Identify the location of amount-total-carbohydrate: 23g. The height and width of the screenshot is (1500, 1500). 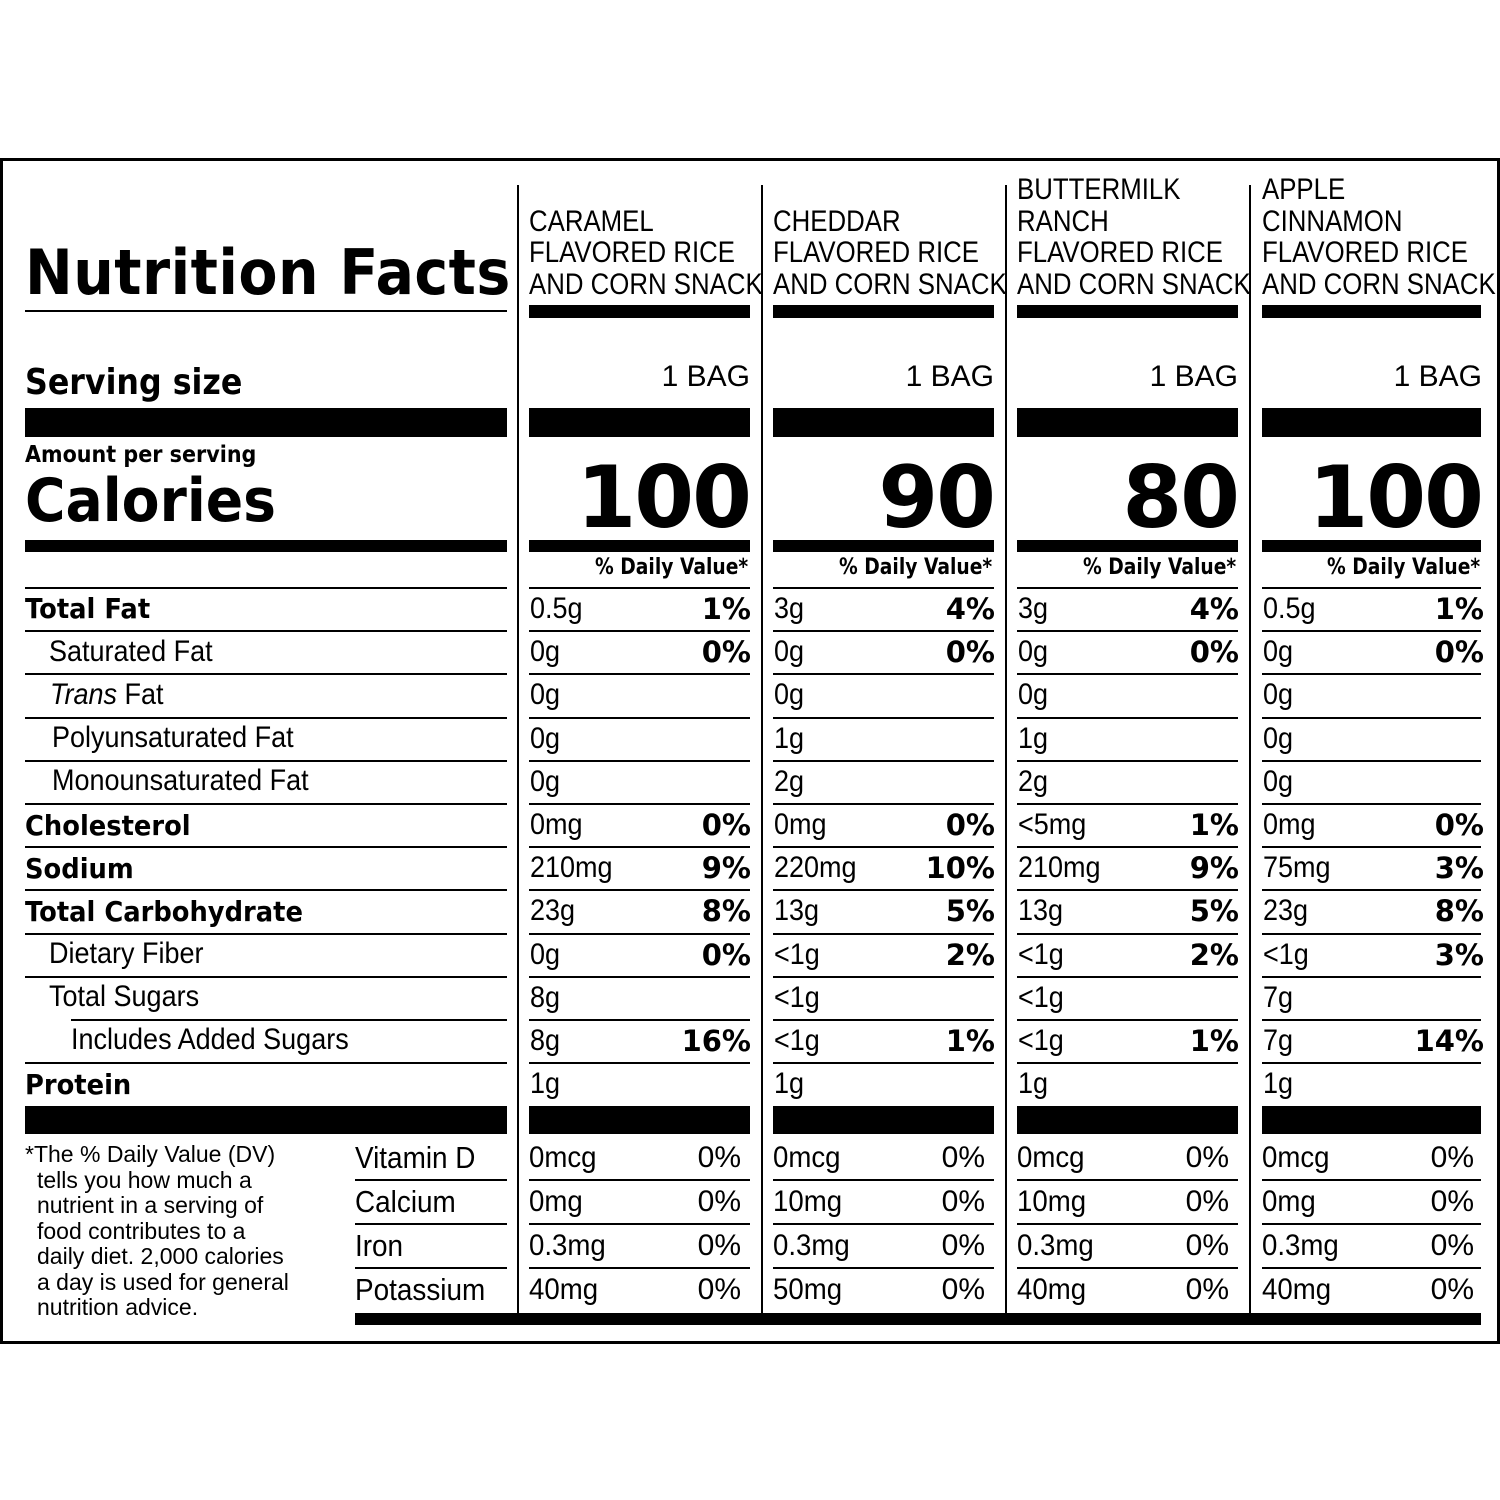
(1286, 910).